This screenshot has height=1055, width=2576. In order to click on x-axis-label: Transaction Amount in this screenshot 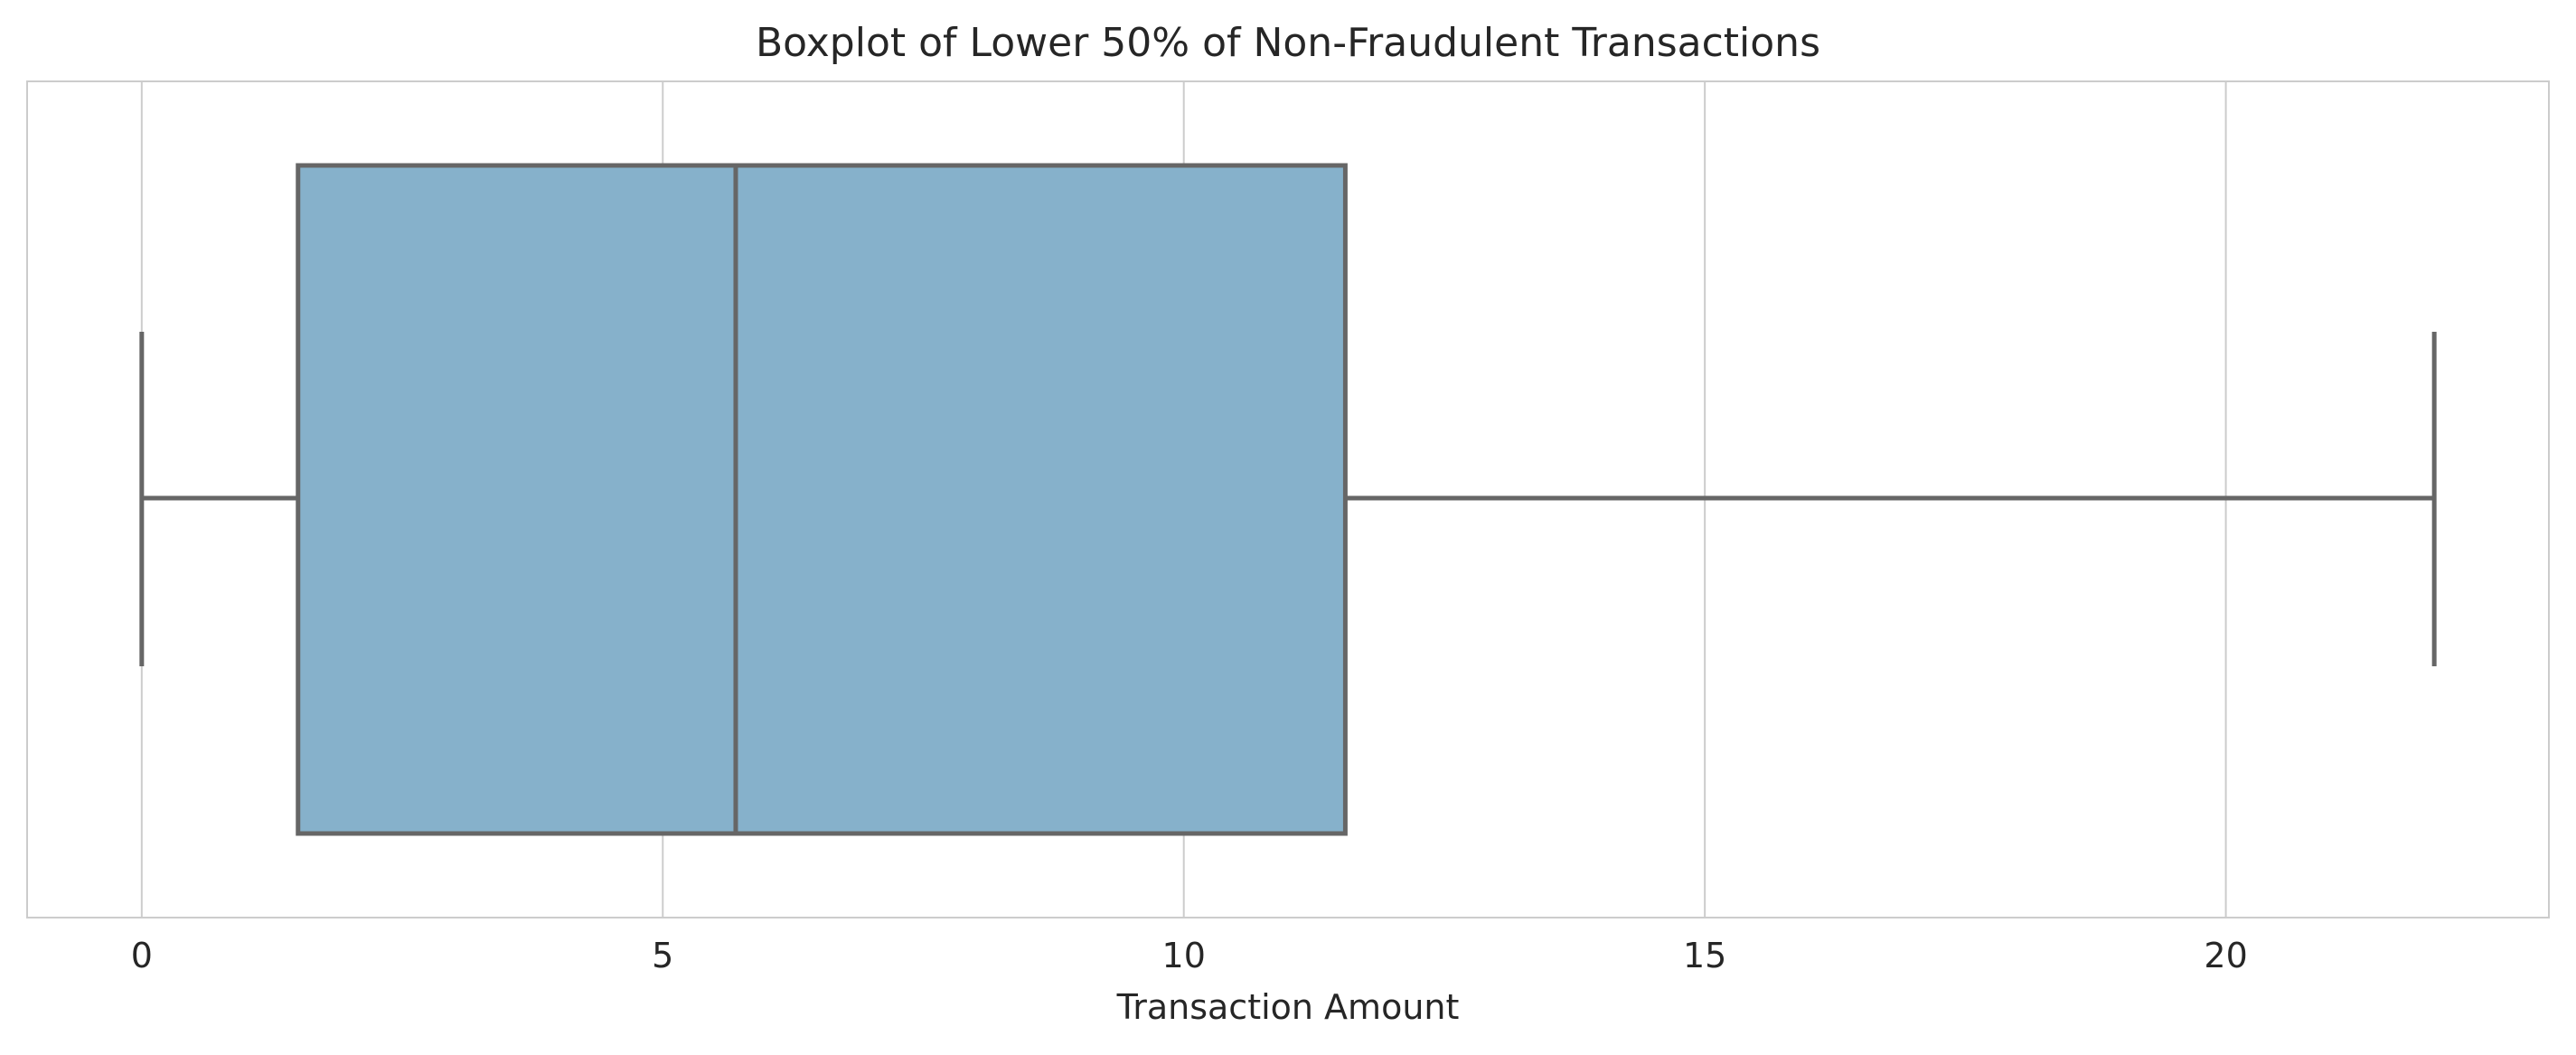, I will do `click(1288, 1007)`.